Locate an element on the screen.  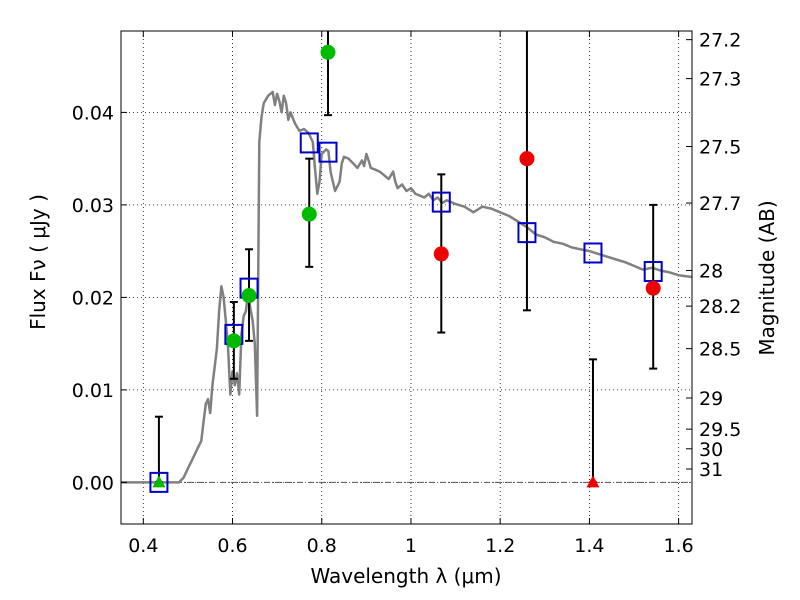
right-tick-label: 28 is located at coordinates (711, 271).